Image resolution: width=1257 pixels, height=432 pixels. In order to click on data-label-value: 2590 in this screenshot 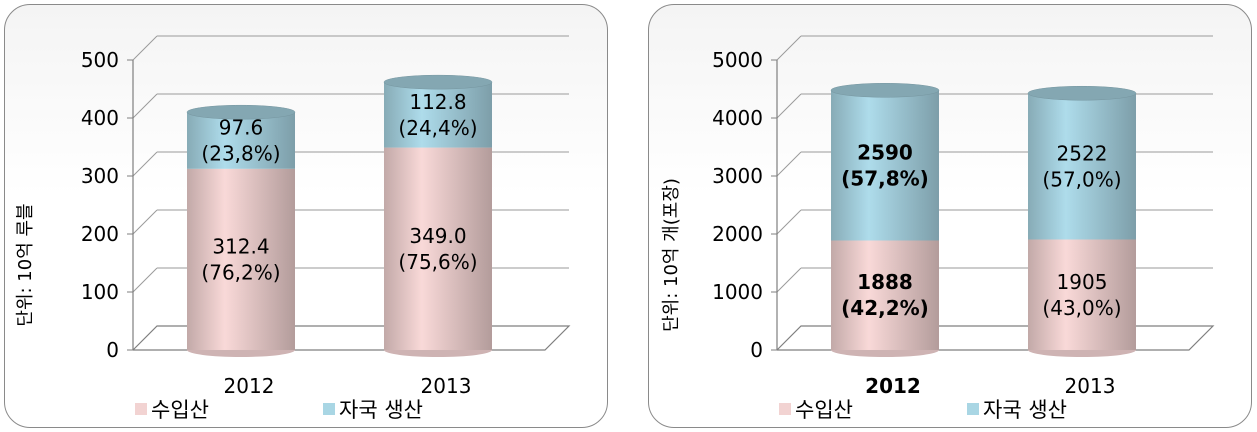, I will do `click(885, 152)`.